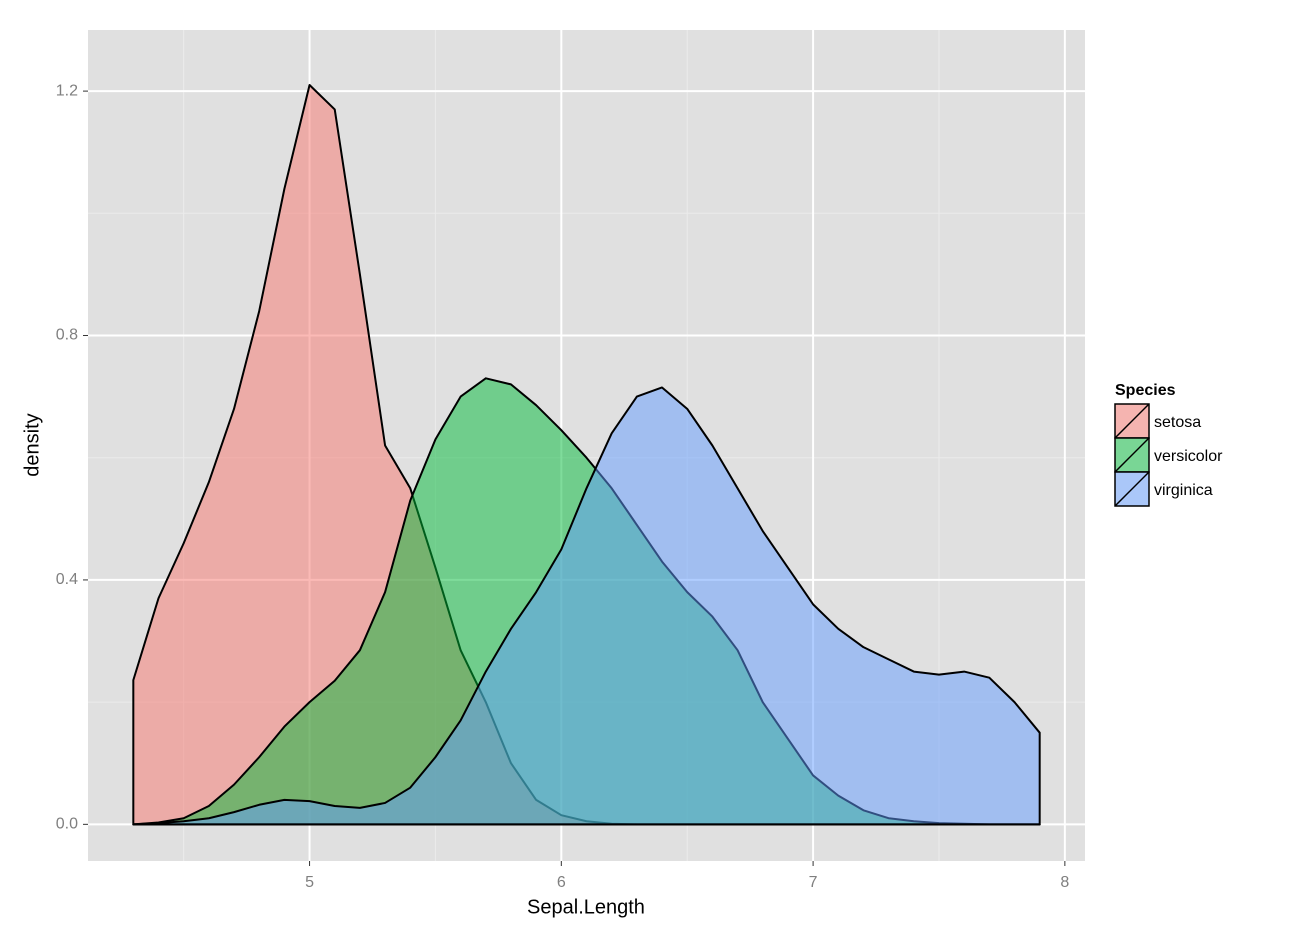  What do you see at coordinates (67, 579) in the screenshot?
I see `y-tick-label: 0.4` at bounding box center [67, 579].